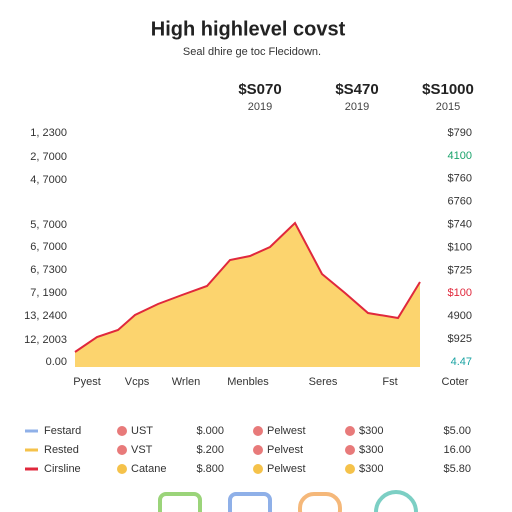  I want to click on x-label: Vcps, so click(137, 382).